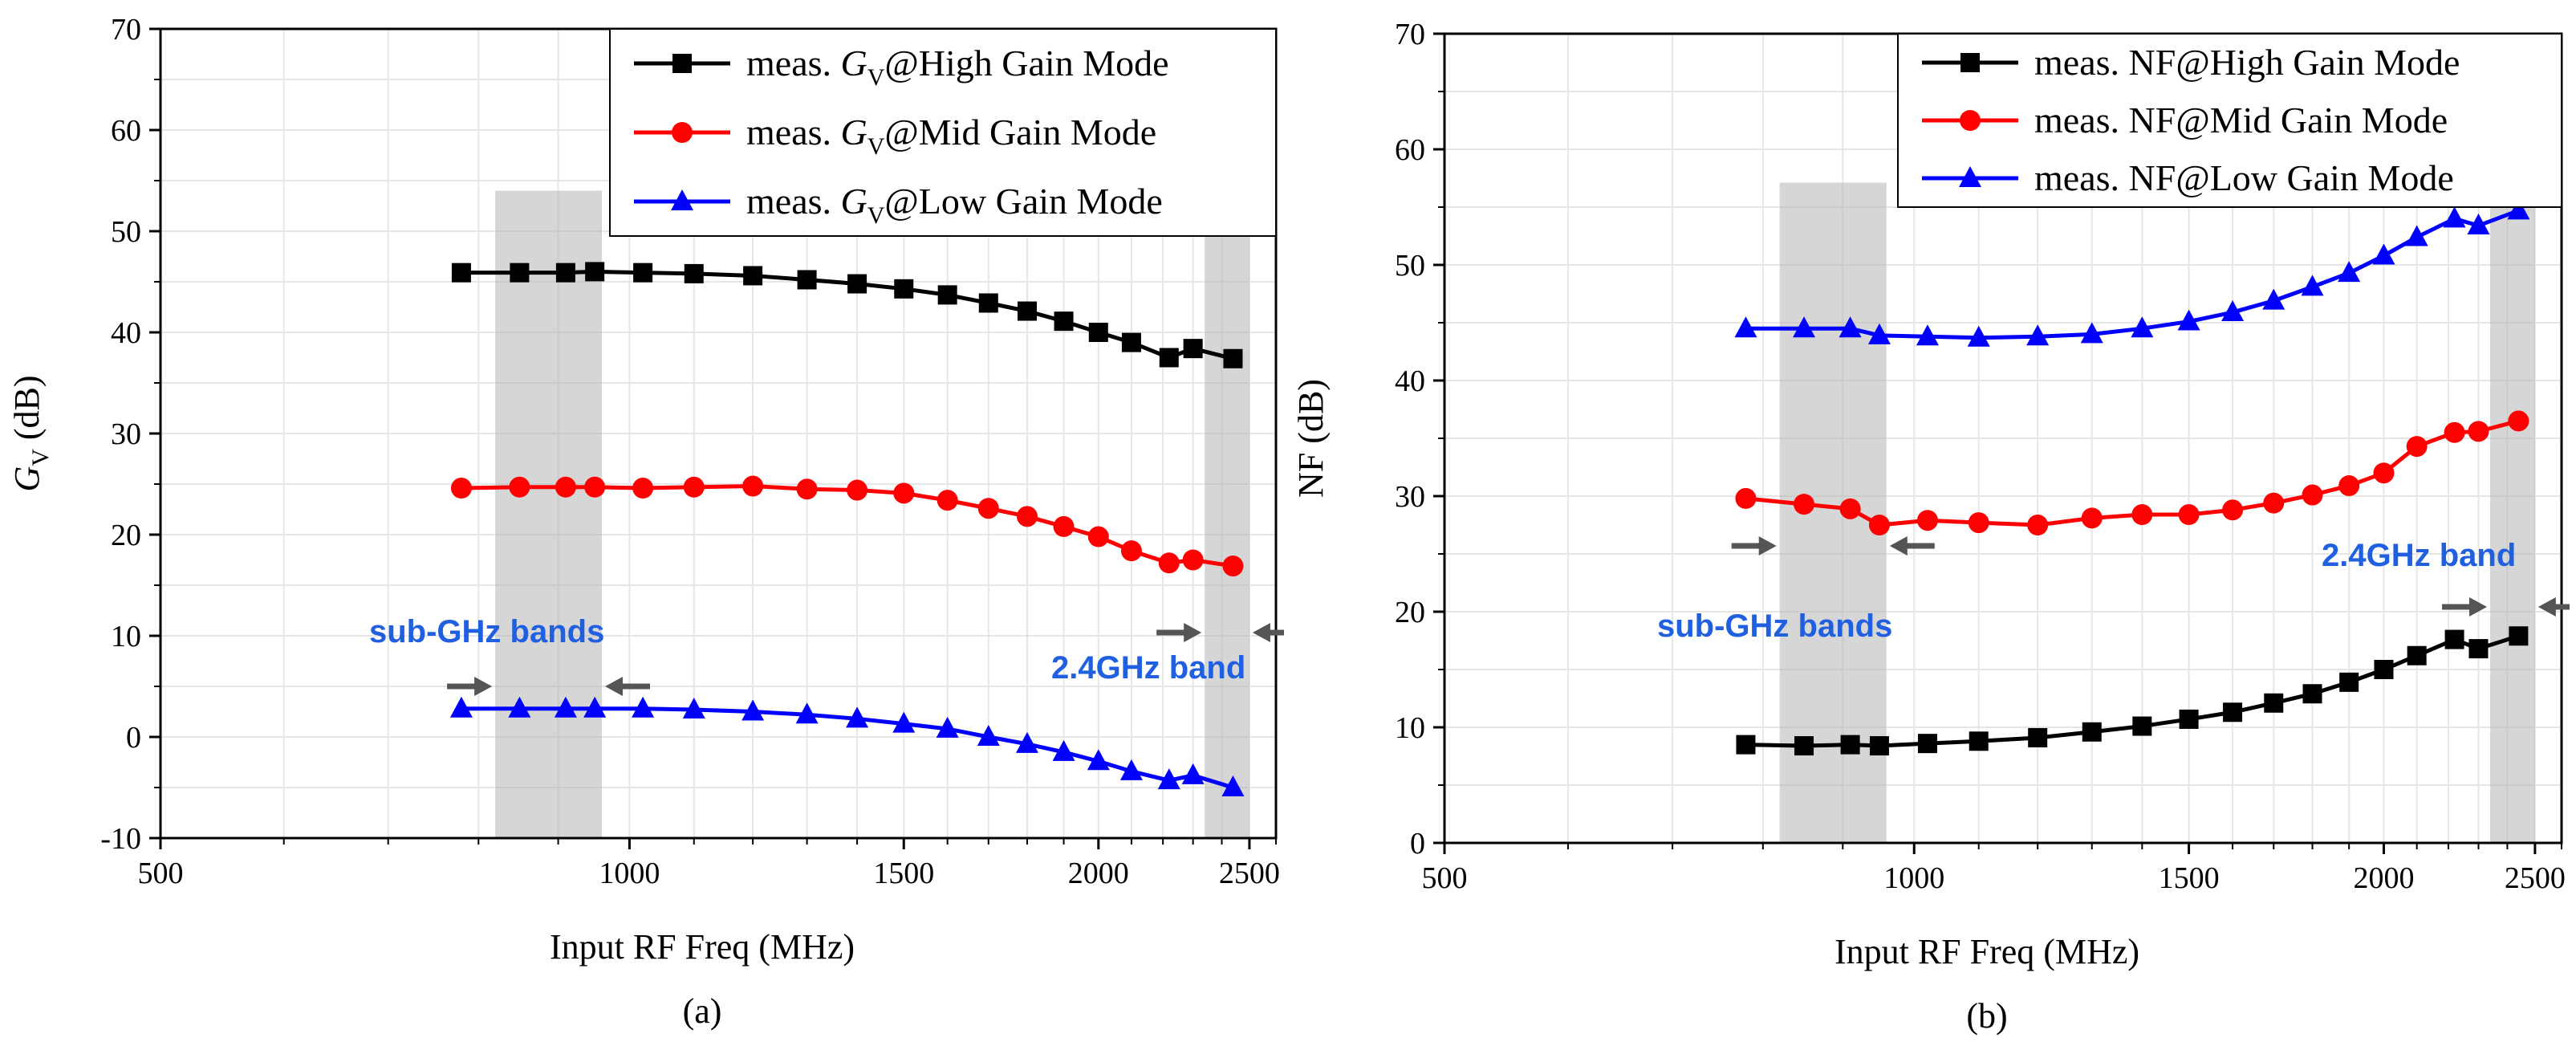  What do you see at coordinates (2318, 62) in the screenshot?
I see `legend-suffix: @High Gain Mode` at bounding box center [2318, 62].